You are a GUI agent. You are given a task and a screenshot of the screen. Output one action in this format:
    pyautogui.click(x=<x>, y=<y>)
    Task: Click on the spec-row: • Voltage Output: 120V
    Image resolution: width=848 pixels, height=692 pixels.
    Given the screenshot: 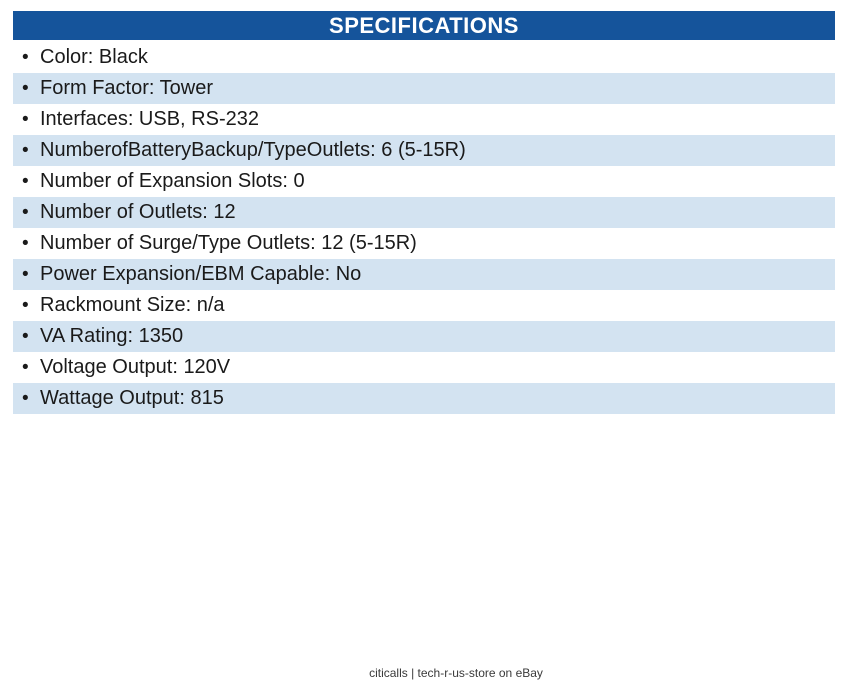 What is the action you would take?
    pyautogui.click(x=424, y=367)
    